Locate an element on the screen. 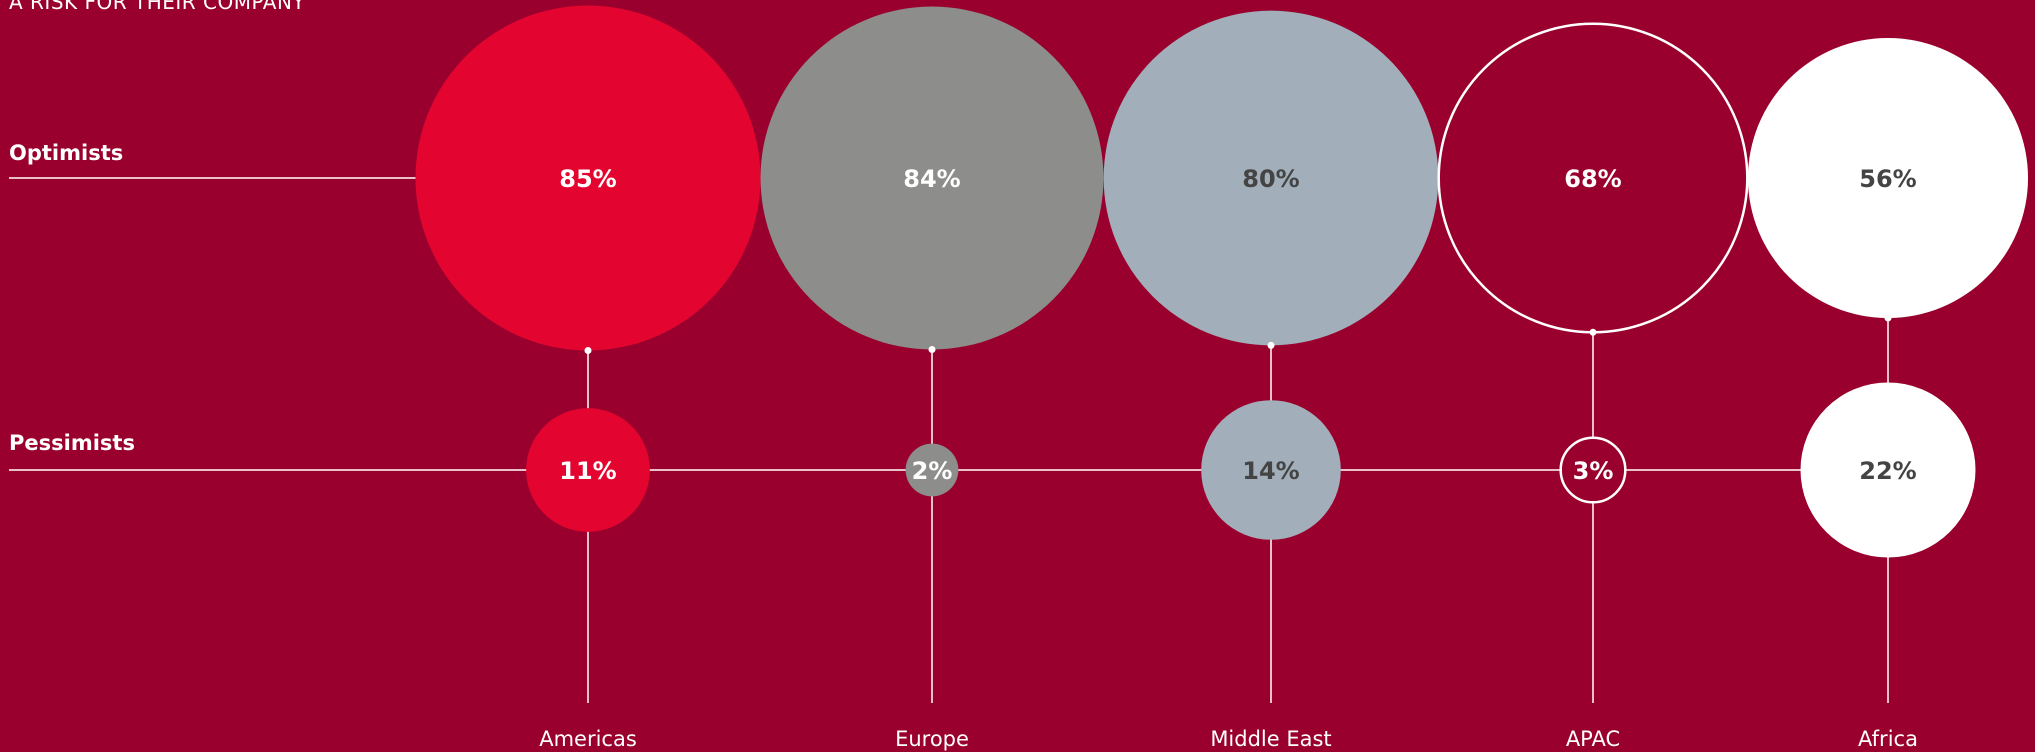  connector-dot-africa is located at coordinates (1888, 318).